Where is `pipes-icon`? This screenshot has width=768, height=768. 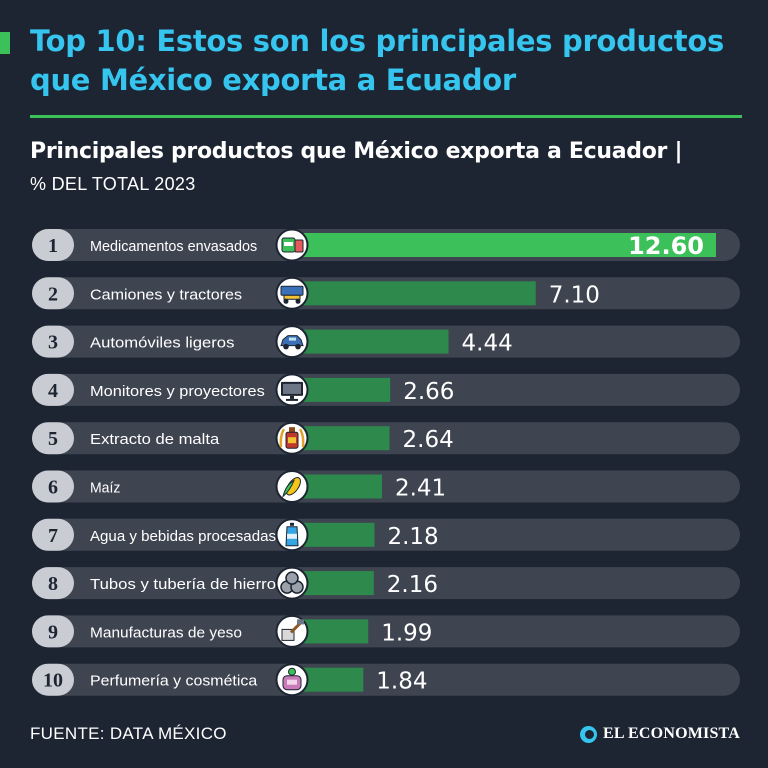 pipes-icon is located at coordinates (292, 582).